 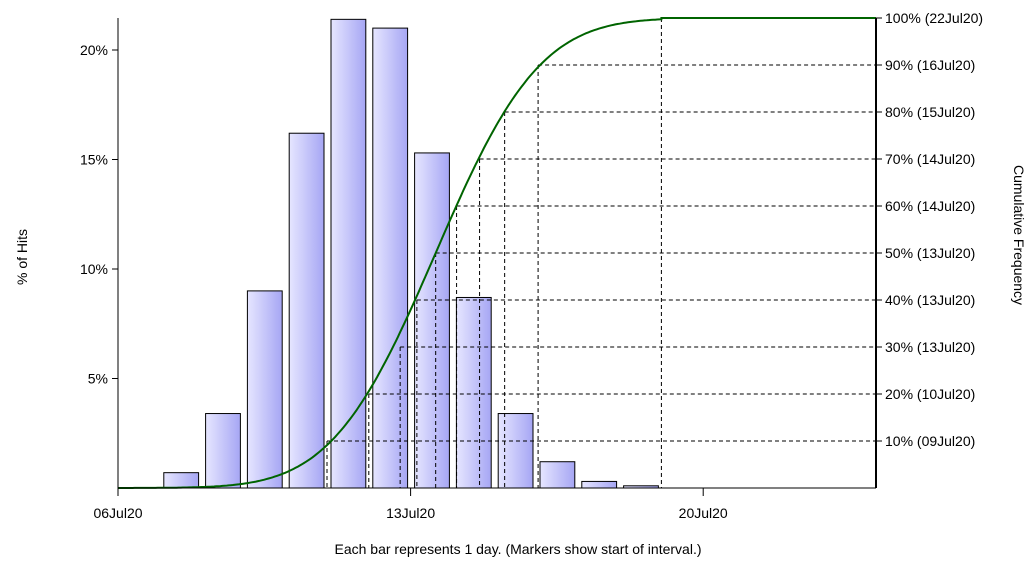 I want to click on y-tick-label: 10%, so click(x=94, y=269).